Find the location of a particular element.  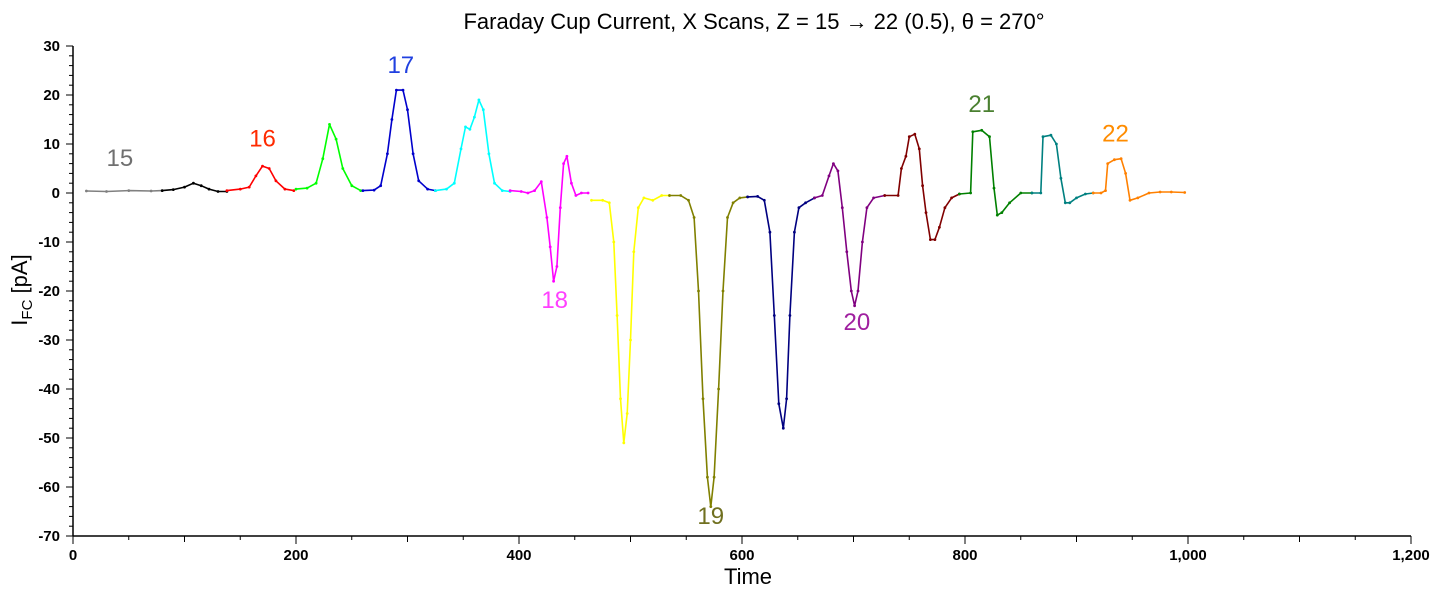

y-tick-label: 20 is located at coordinates (51, 95).